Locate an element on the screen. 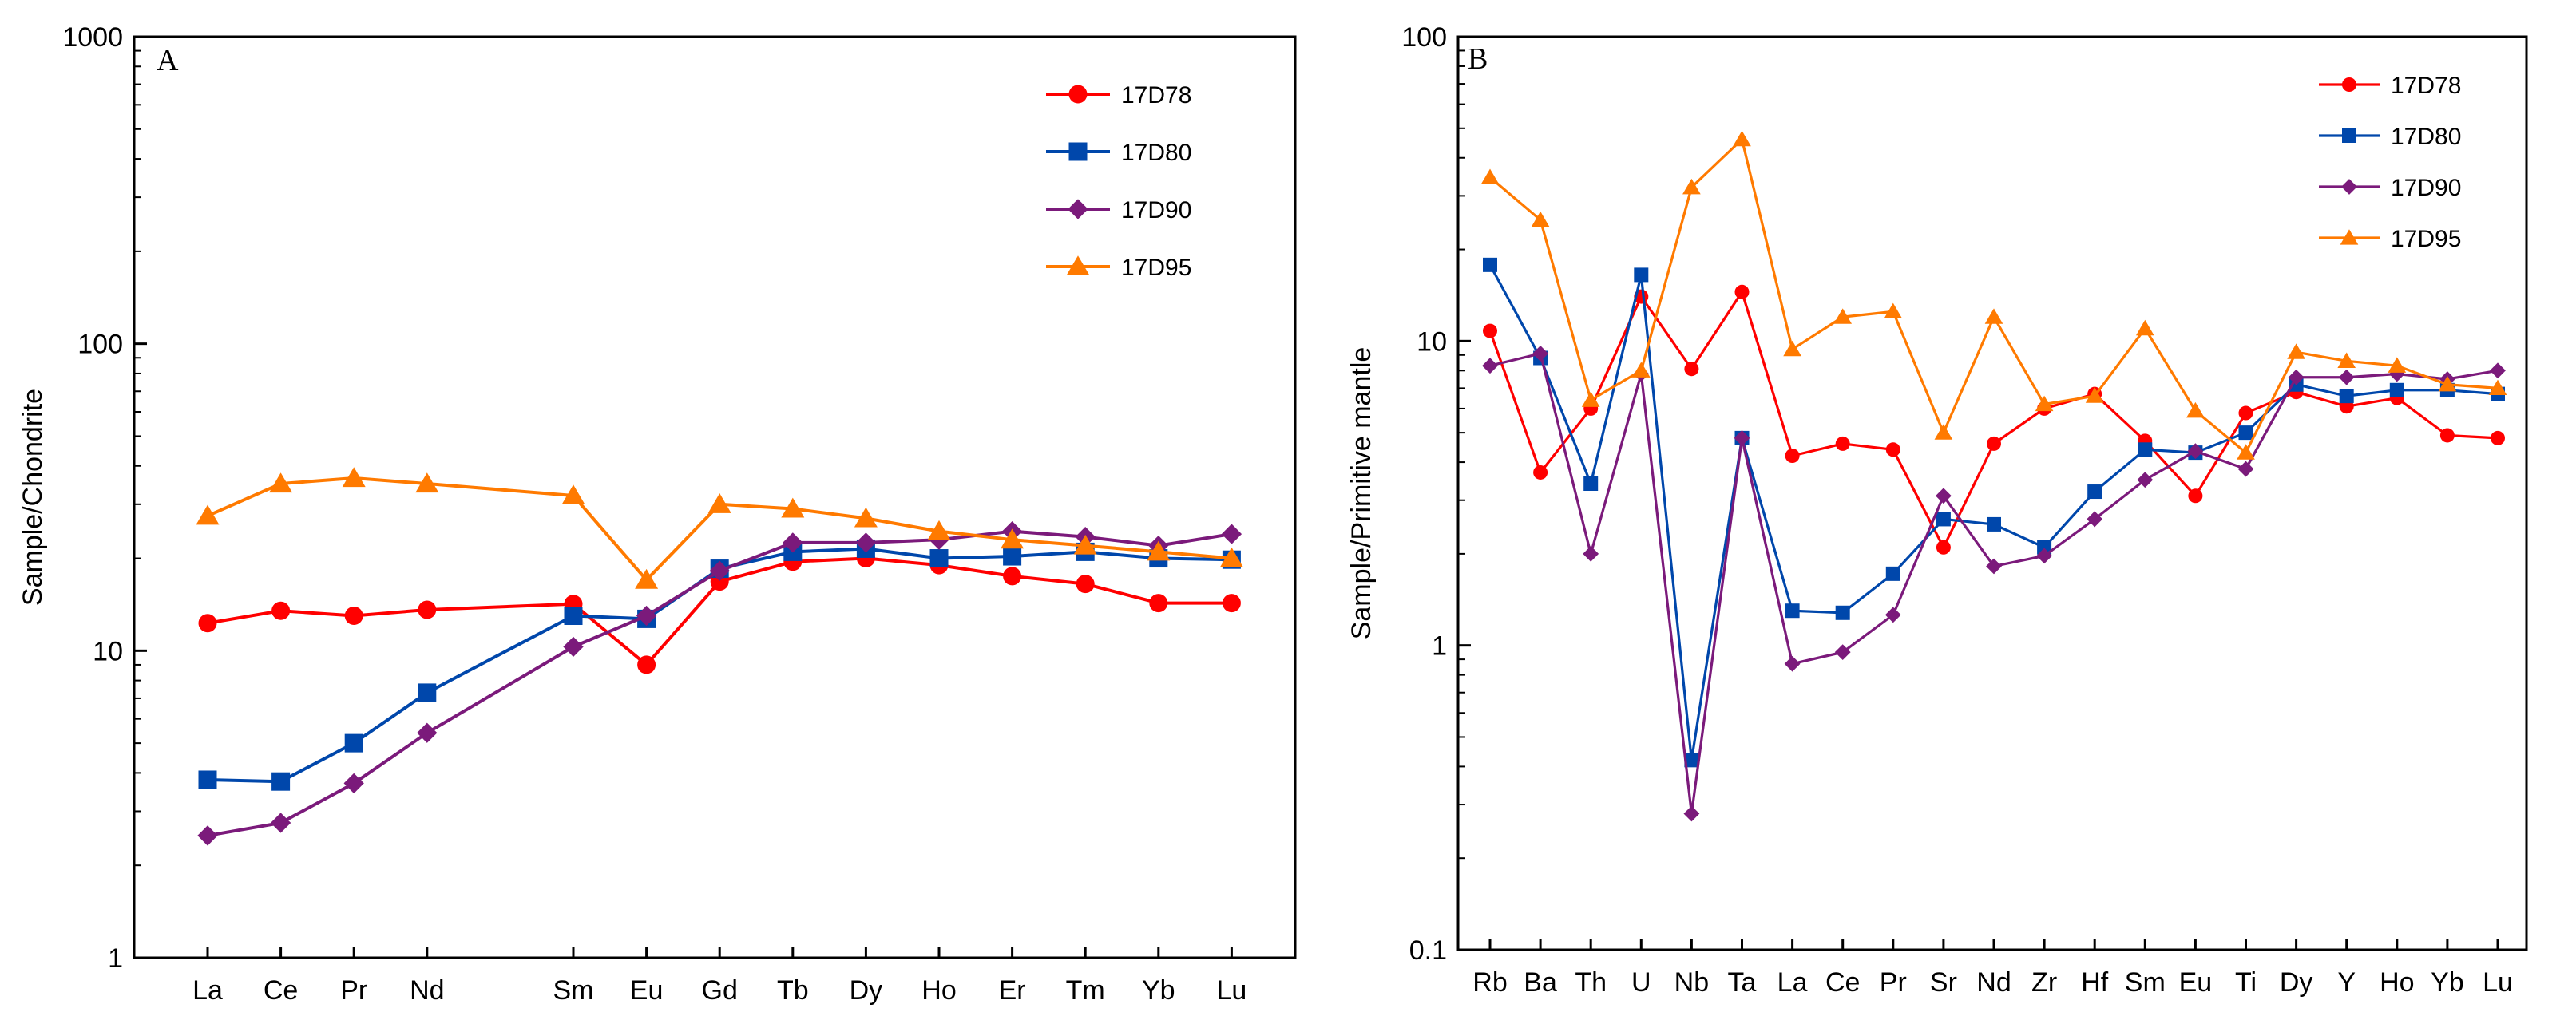 Image resolution: width=2576 pixels, height=1028 pixels. series-line-17D80 is located at coordinates (719, 665).